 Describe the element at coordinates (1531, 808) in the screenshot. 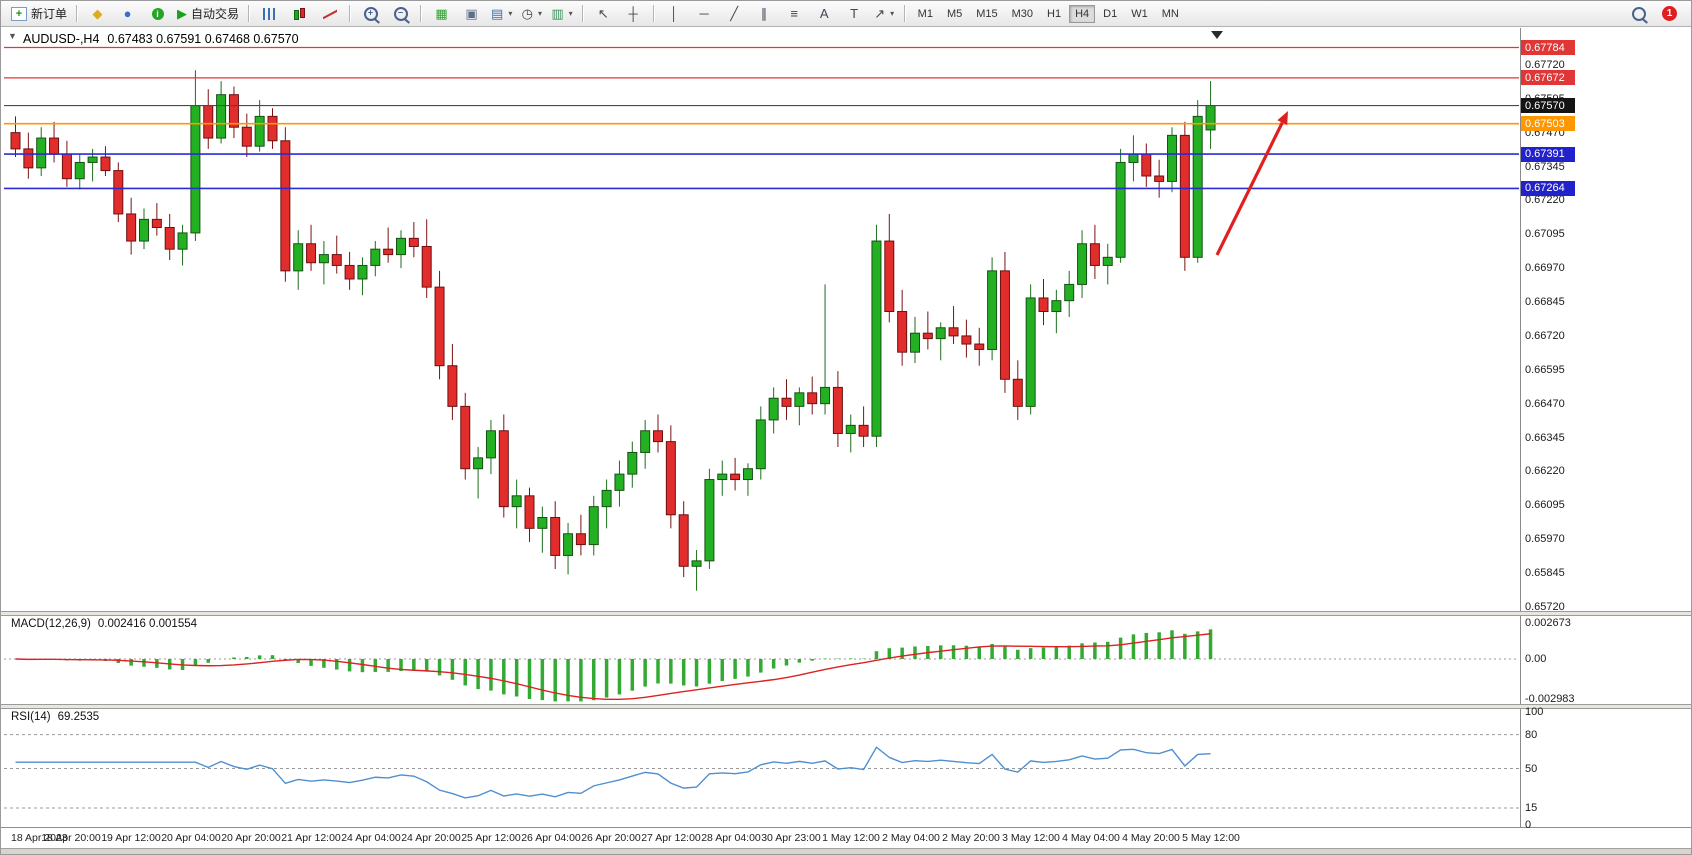

I see `rsi-axis-label: 15` at that location.